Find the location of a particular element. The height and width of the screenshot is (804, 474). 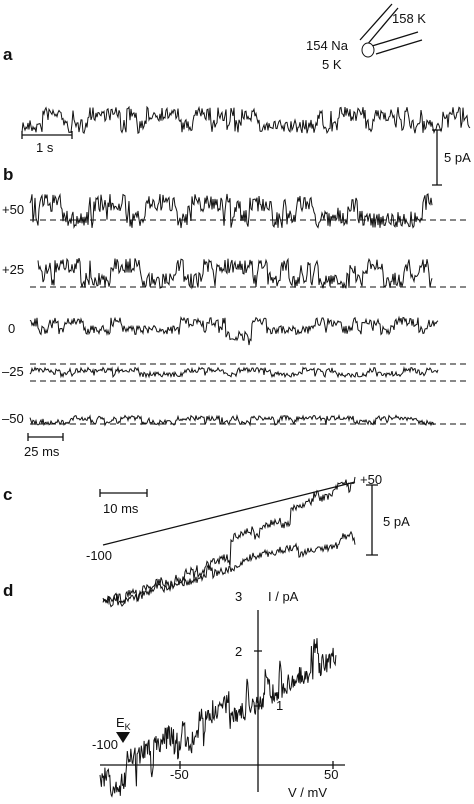

label: 10 ms is located at coordinates (121, 508).